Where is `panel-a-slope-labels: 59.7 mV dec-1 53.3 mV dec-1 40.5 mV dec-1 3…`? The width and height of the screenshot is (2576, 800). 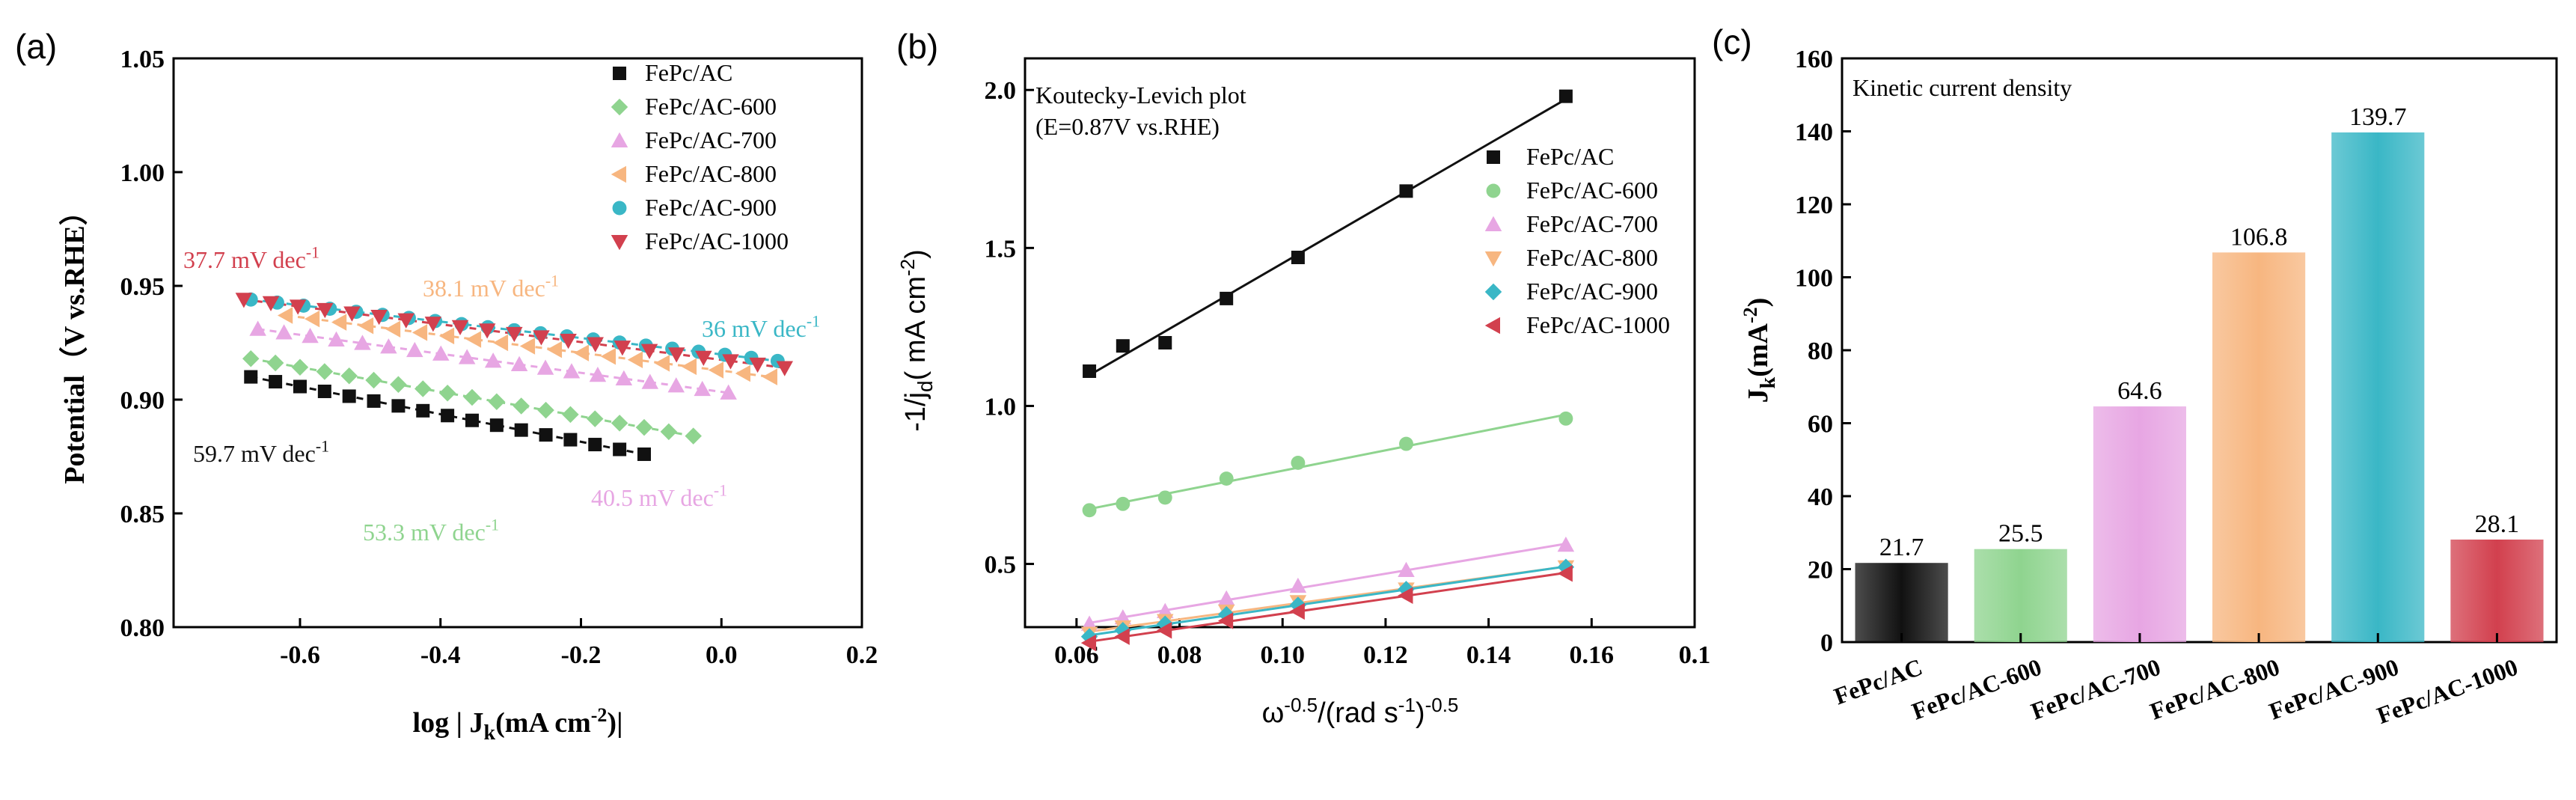 panel-a-slope-labels: 59.7 mV dec-1 53.3 mV dec-1 40.5 mV dec-1 3… is located at coordinates (501, 395).